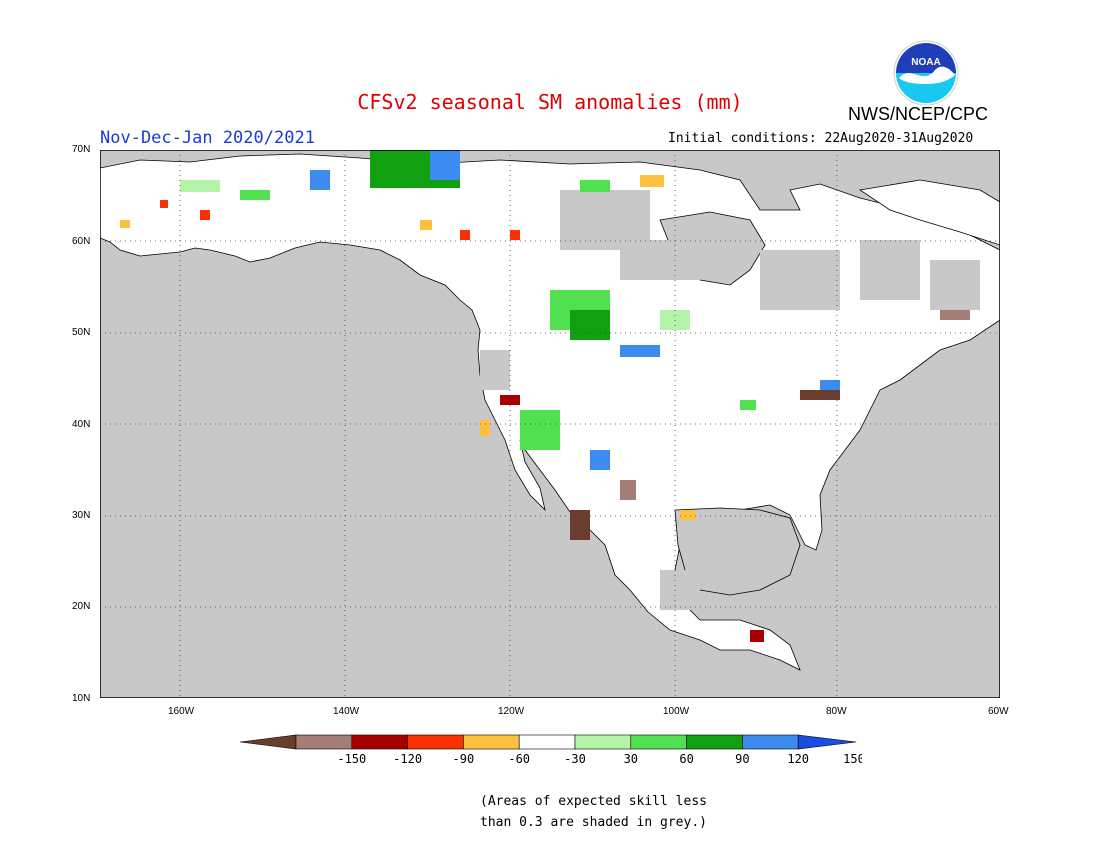  What do you see at coordinates (852, 759) in the screenshot?
I see `legend-tick-label: 150` at bounding box center [852, 759].